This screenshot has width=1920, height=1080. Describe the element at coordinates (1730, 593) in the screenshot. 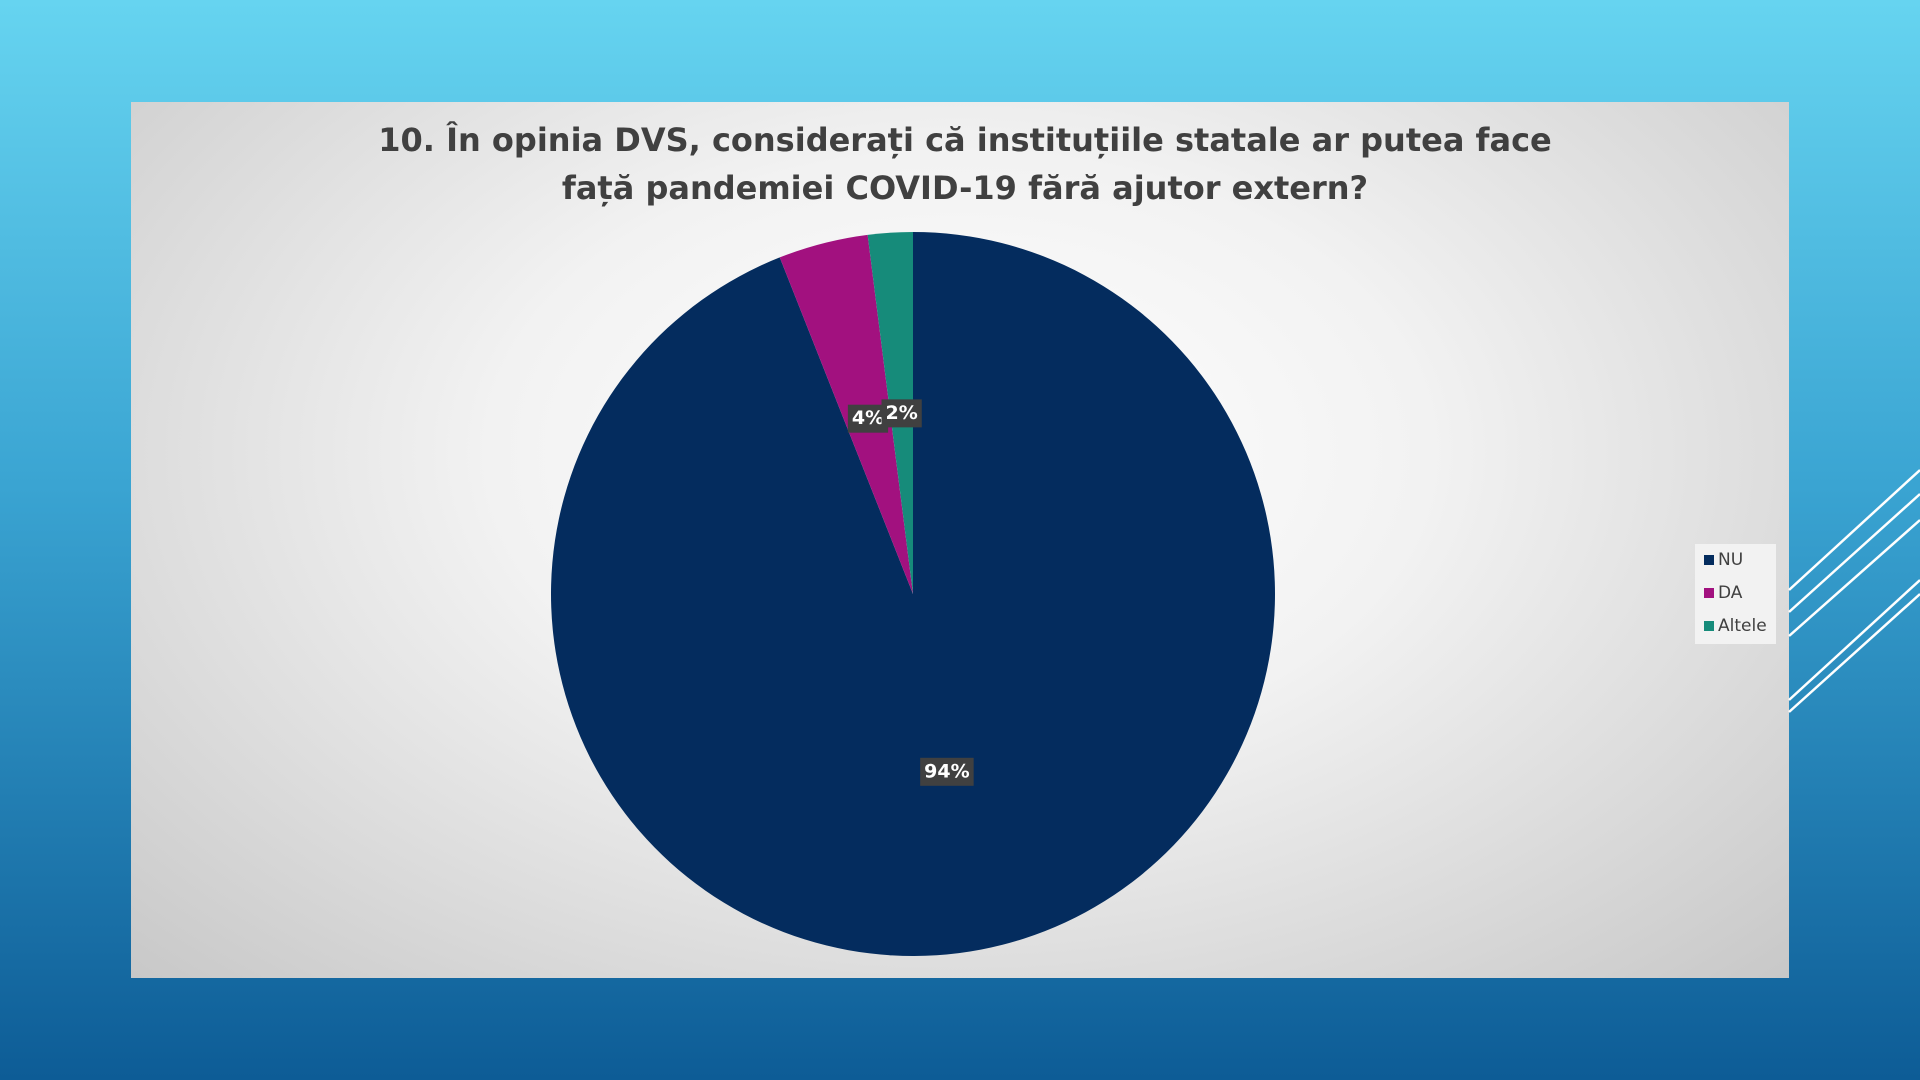

I see `legend-label: DA` at that location.